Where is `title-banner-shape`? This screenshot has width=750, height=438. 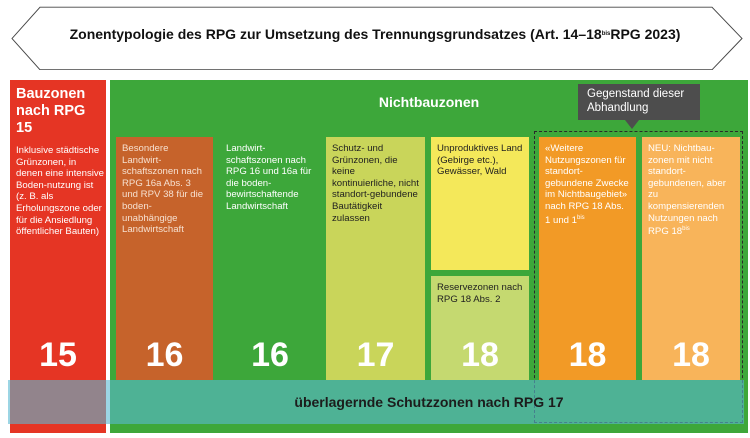 title-banner-shape is located at coordinates (377, 38).